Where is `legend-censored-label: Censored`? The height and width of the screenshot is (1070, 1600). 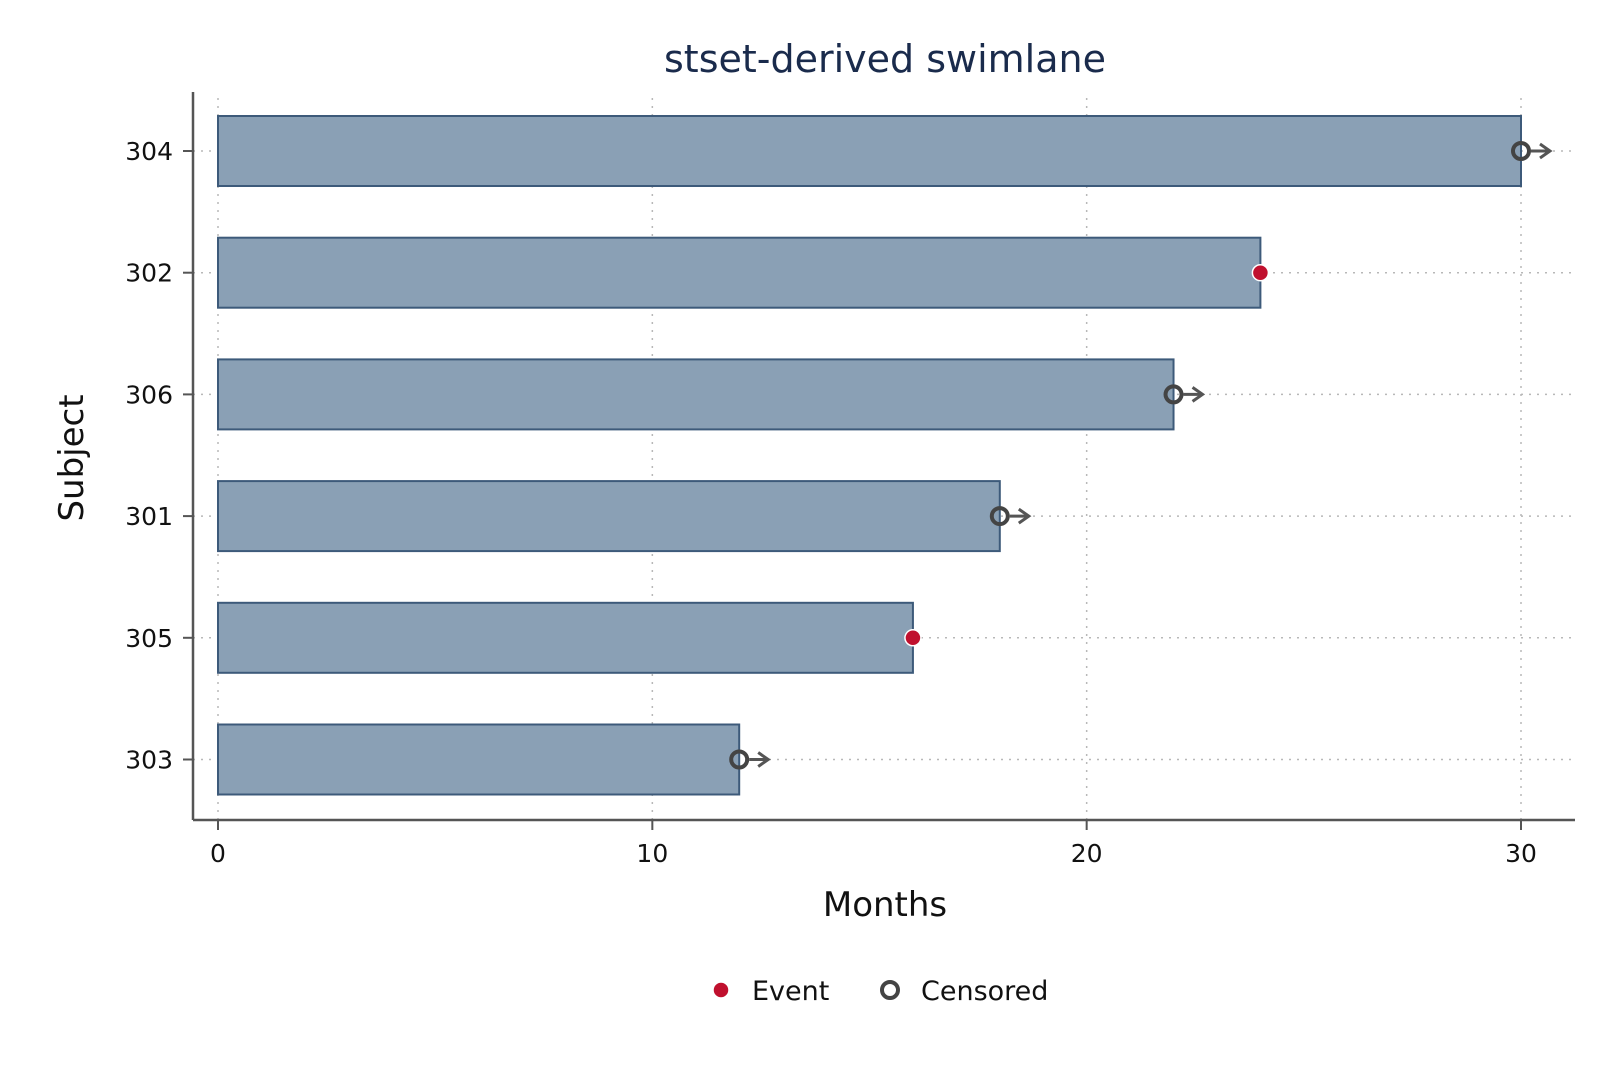 legend-censored-label: Censored is located at coordinates (984, 991).